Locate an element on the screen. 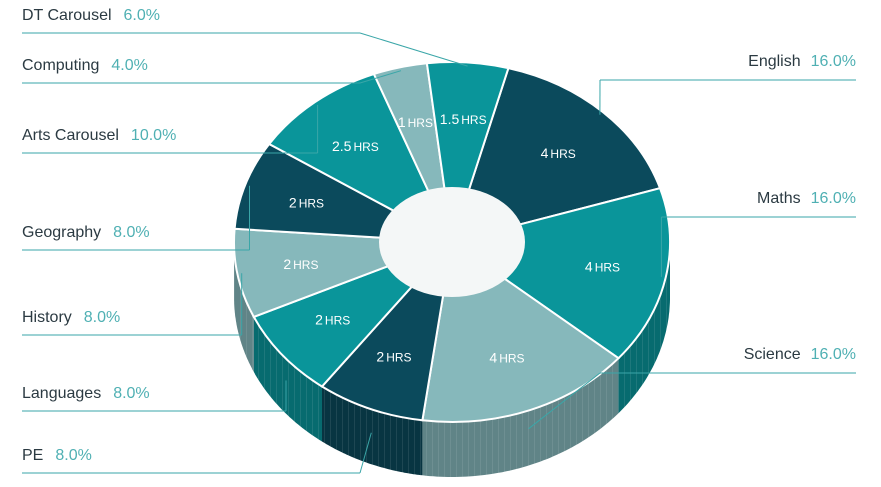 The width and height of the screenshot is (881, 487). callout-english: 16.0% English is located at coordinates (727, 84).